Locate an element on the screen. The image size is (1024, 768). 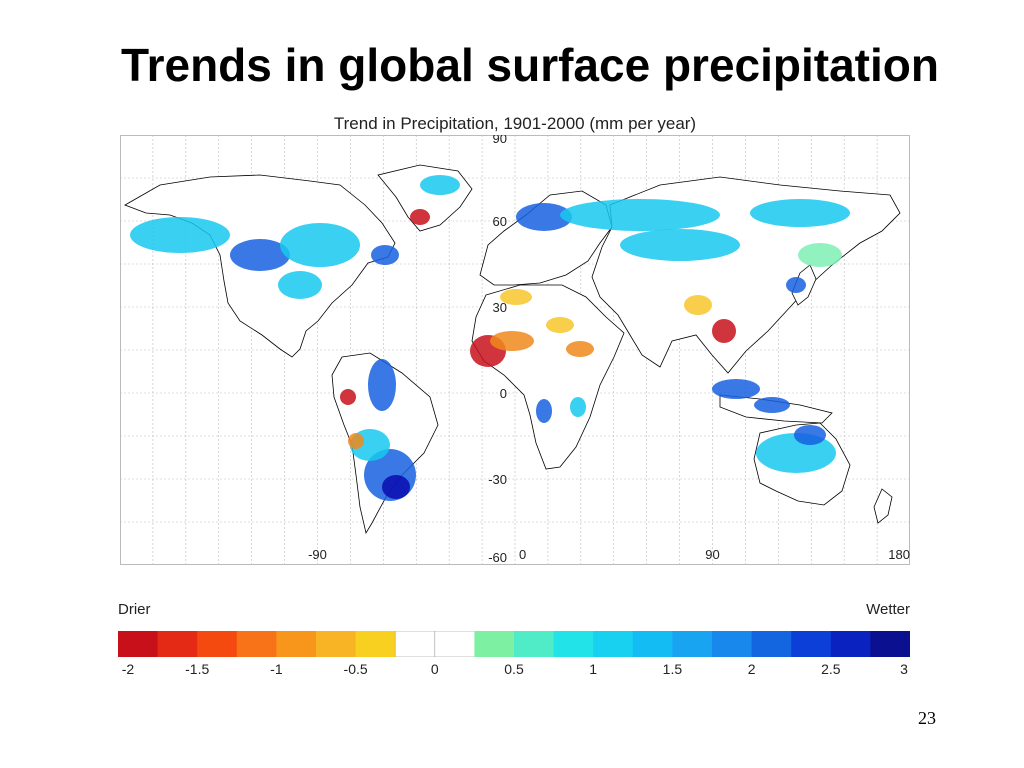
legend-wetter-label: Wetter is located at coordinates (888, 609).